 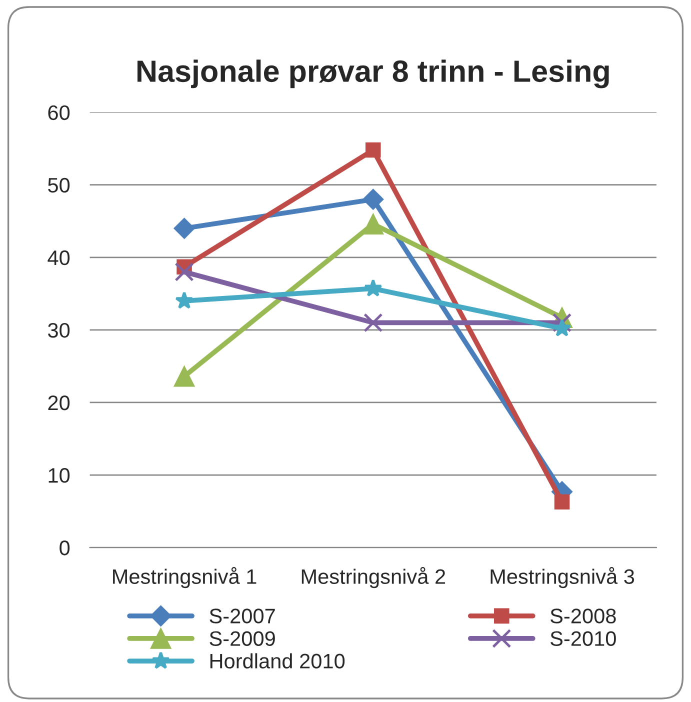 I want to click on x-tick-label: Mestringsnivå 2, so click(x=374, y=577).